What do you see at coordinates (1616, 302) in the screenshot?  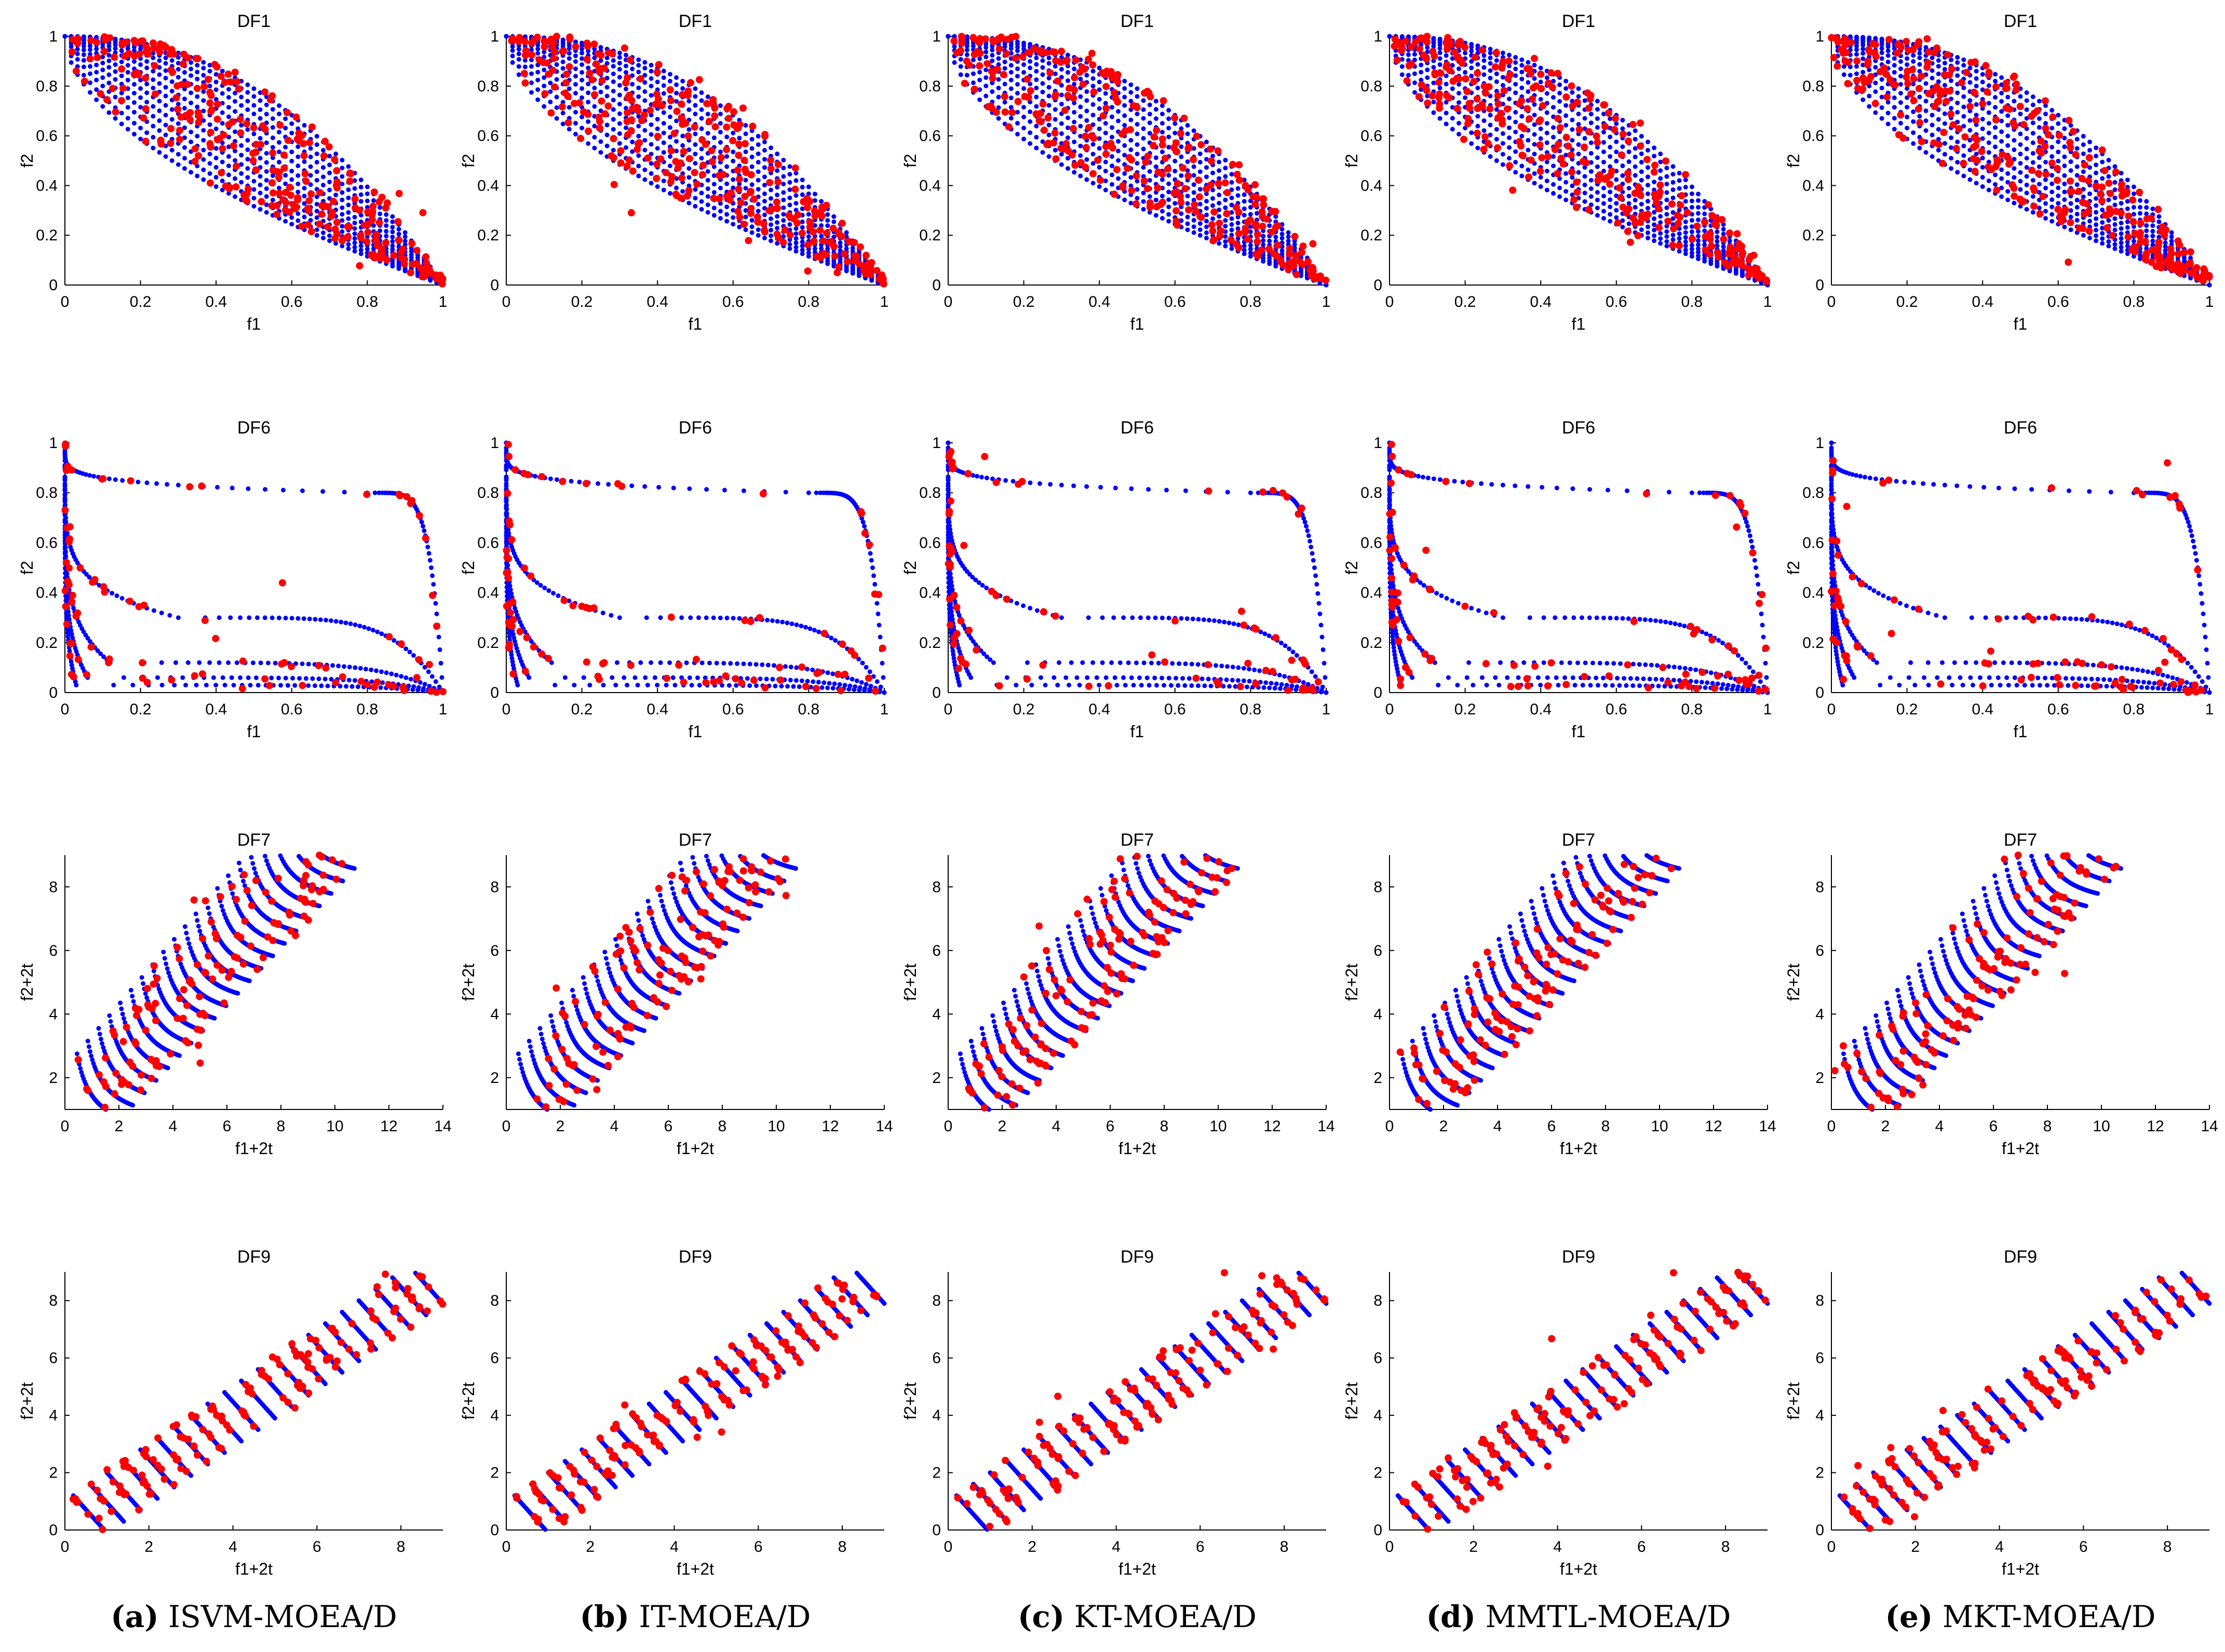 I see `x-tick-label: 0.6` at bounding box center [1616, 302].